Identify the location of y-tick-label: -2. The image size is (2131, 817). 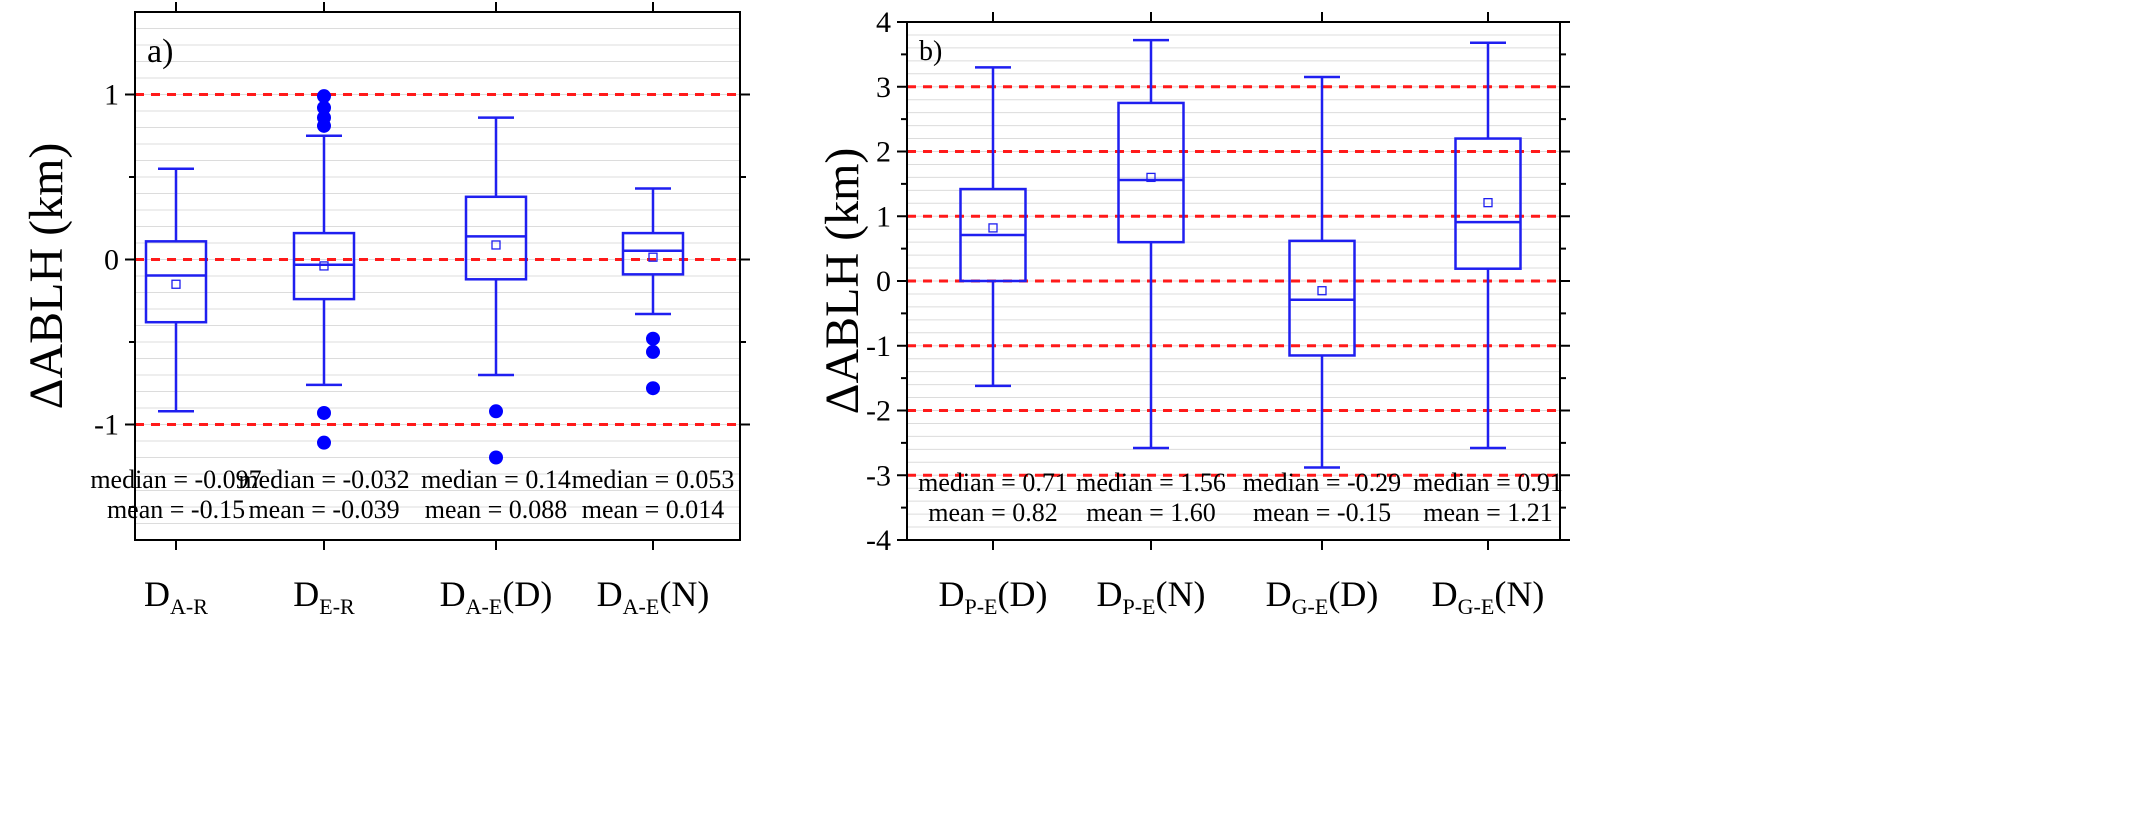
(878, 411).